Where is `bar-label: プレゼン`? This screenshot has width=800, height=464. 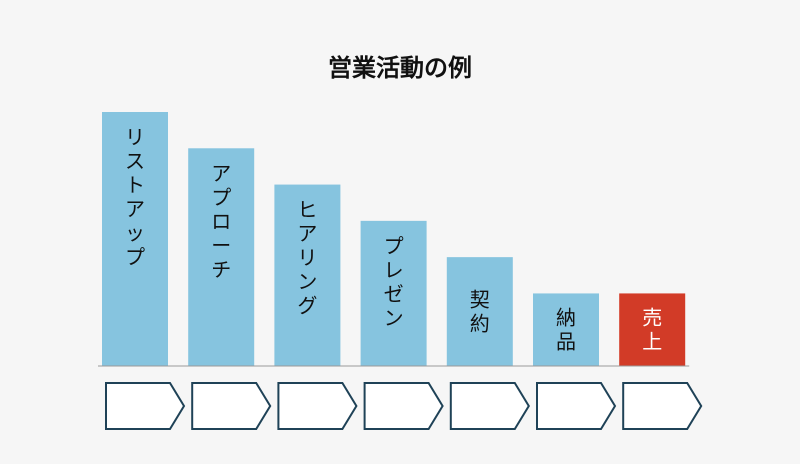 bar-label: プレゼン is located at coordinates (394, 282).